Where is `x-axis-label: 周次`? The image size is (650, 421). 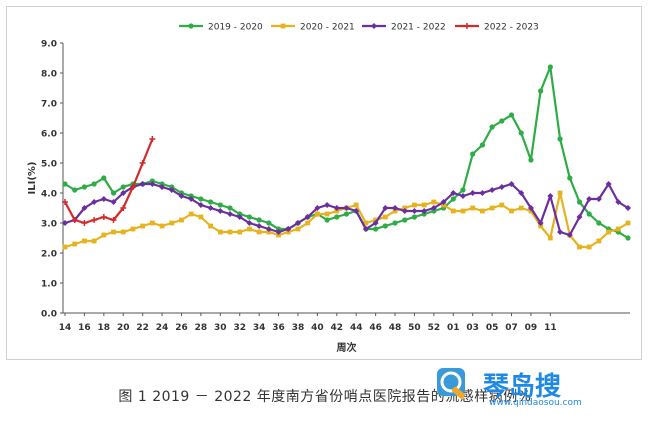
x-axis-label: 周次 is located at coordinates (347, 347).